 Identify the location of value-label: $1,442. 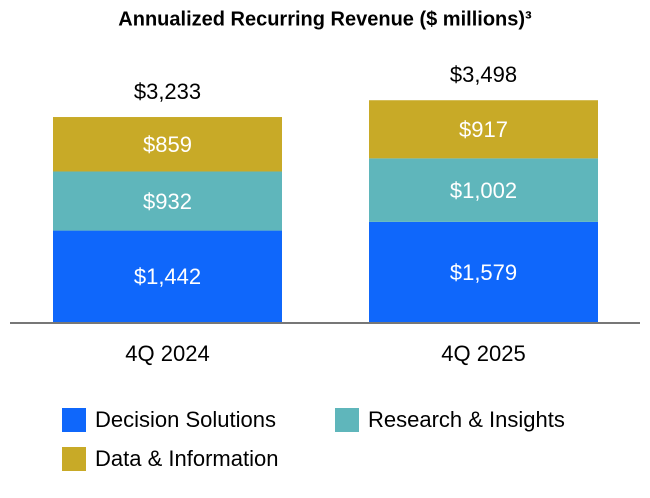
(167, 276).